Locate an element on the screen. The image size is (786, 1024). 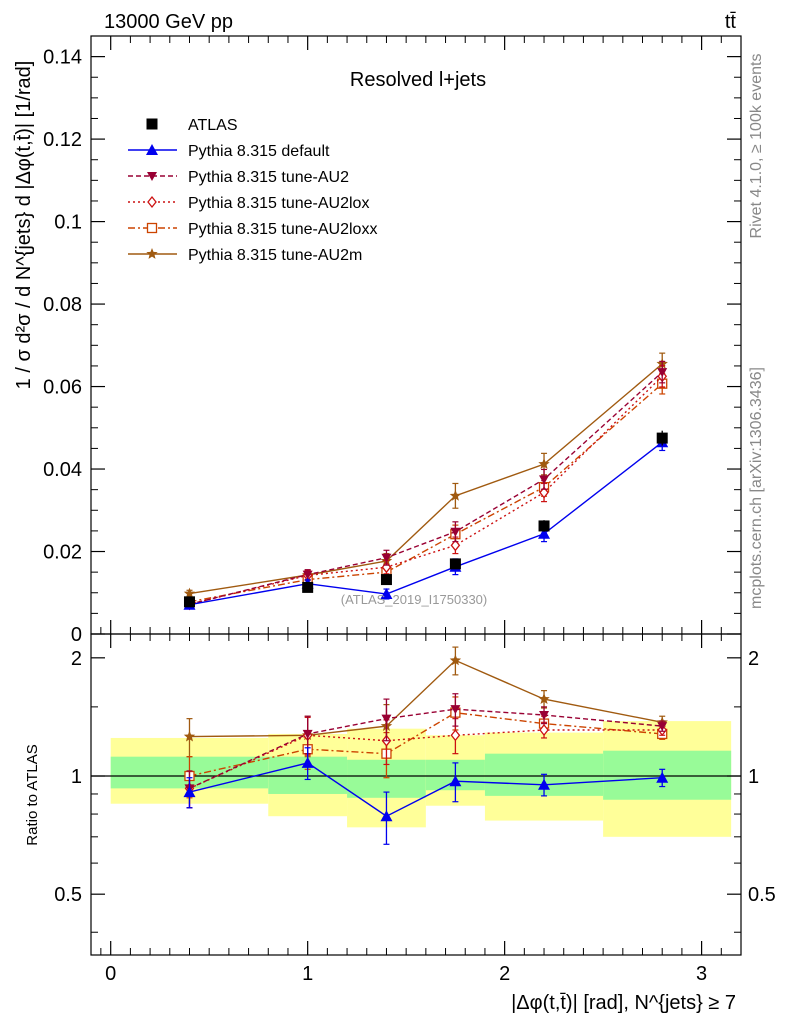
legend-label-au2m: Pythia 8.315 tune-AU2m is located at coordinates (275, 255).